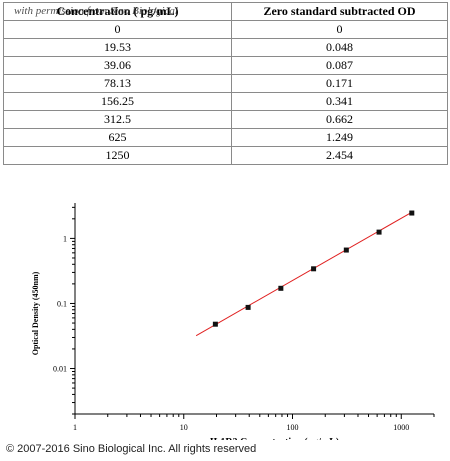 The height and width of the screenshot is (461, 450). What do you see at coordinates (339, 155) in the screenshot?
I see `cell-od: 2.454` at bounding box center [339, 155].